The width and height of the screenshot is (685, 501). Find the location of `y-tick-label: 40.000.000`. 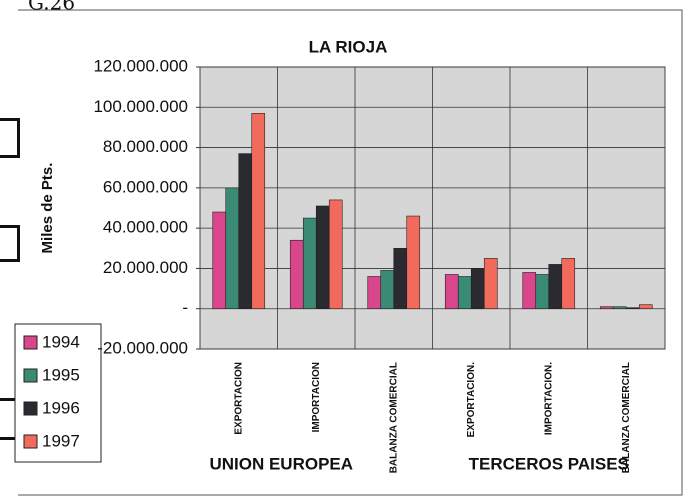

y-tick-label: 40.000.000 is located at coordinates (145, 227).